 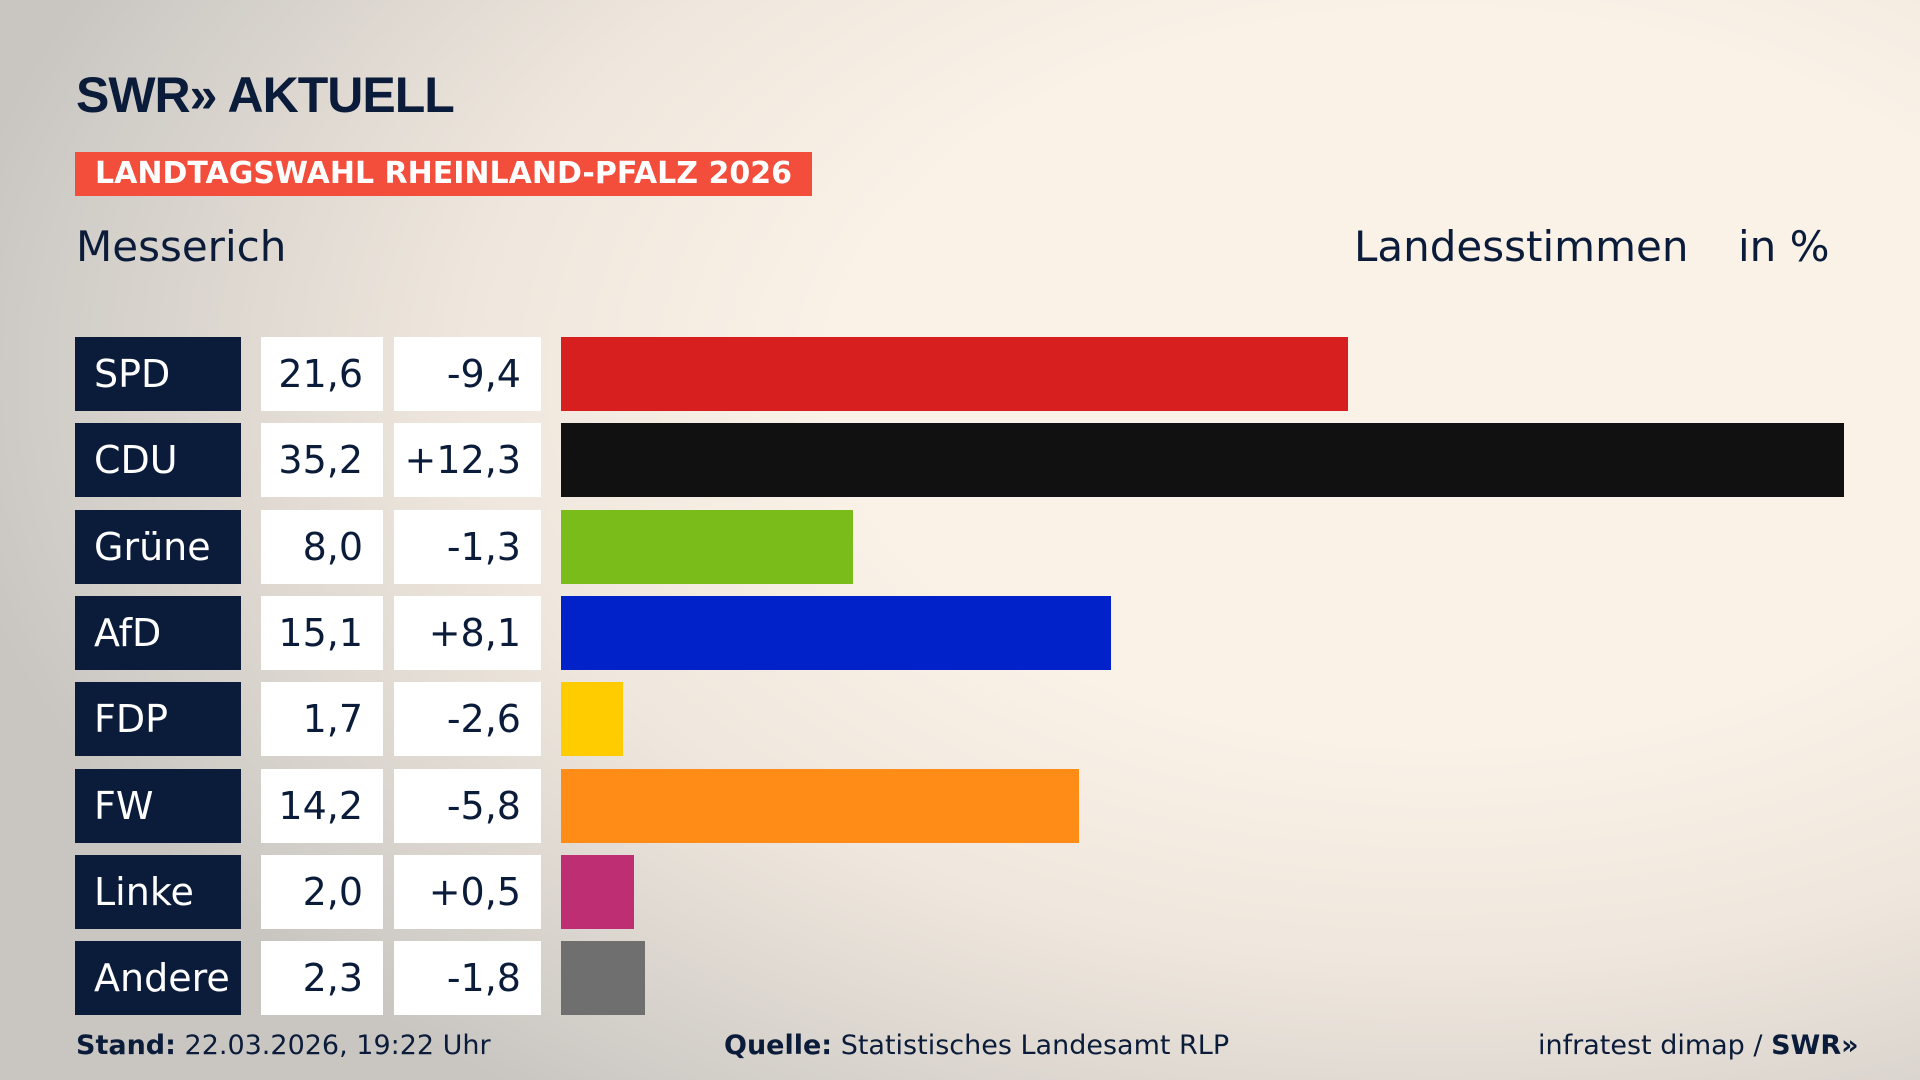 I want to click on source-info: Quelle: Statistisches Landesamt RLP, so click(x=976, y=1045).